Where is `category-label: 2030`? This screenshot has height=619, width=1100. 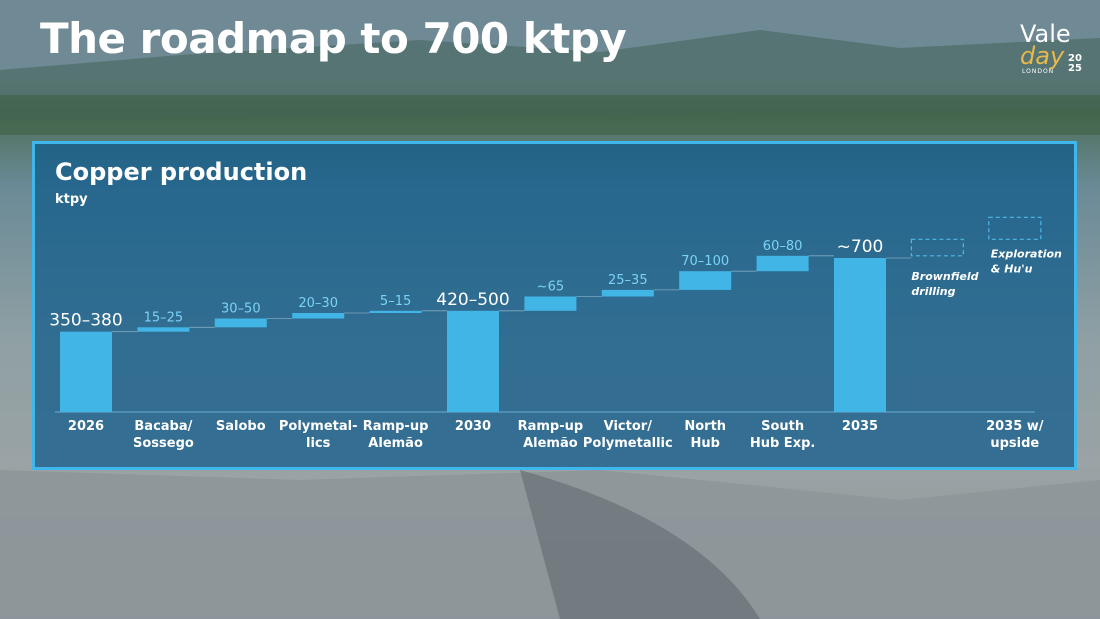
category-label: 2030 is located at coordinates (473, 426).